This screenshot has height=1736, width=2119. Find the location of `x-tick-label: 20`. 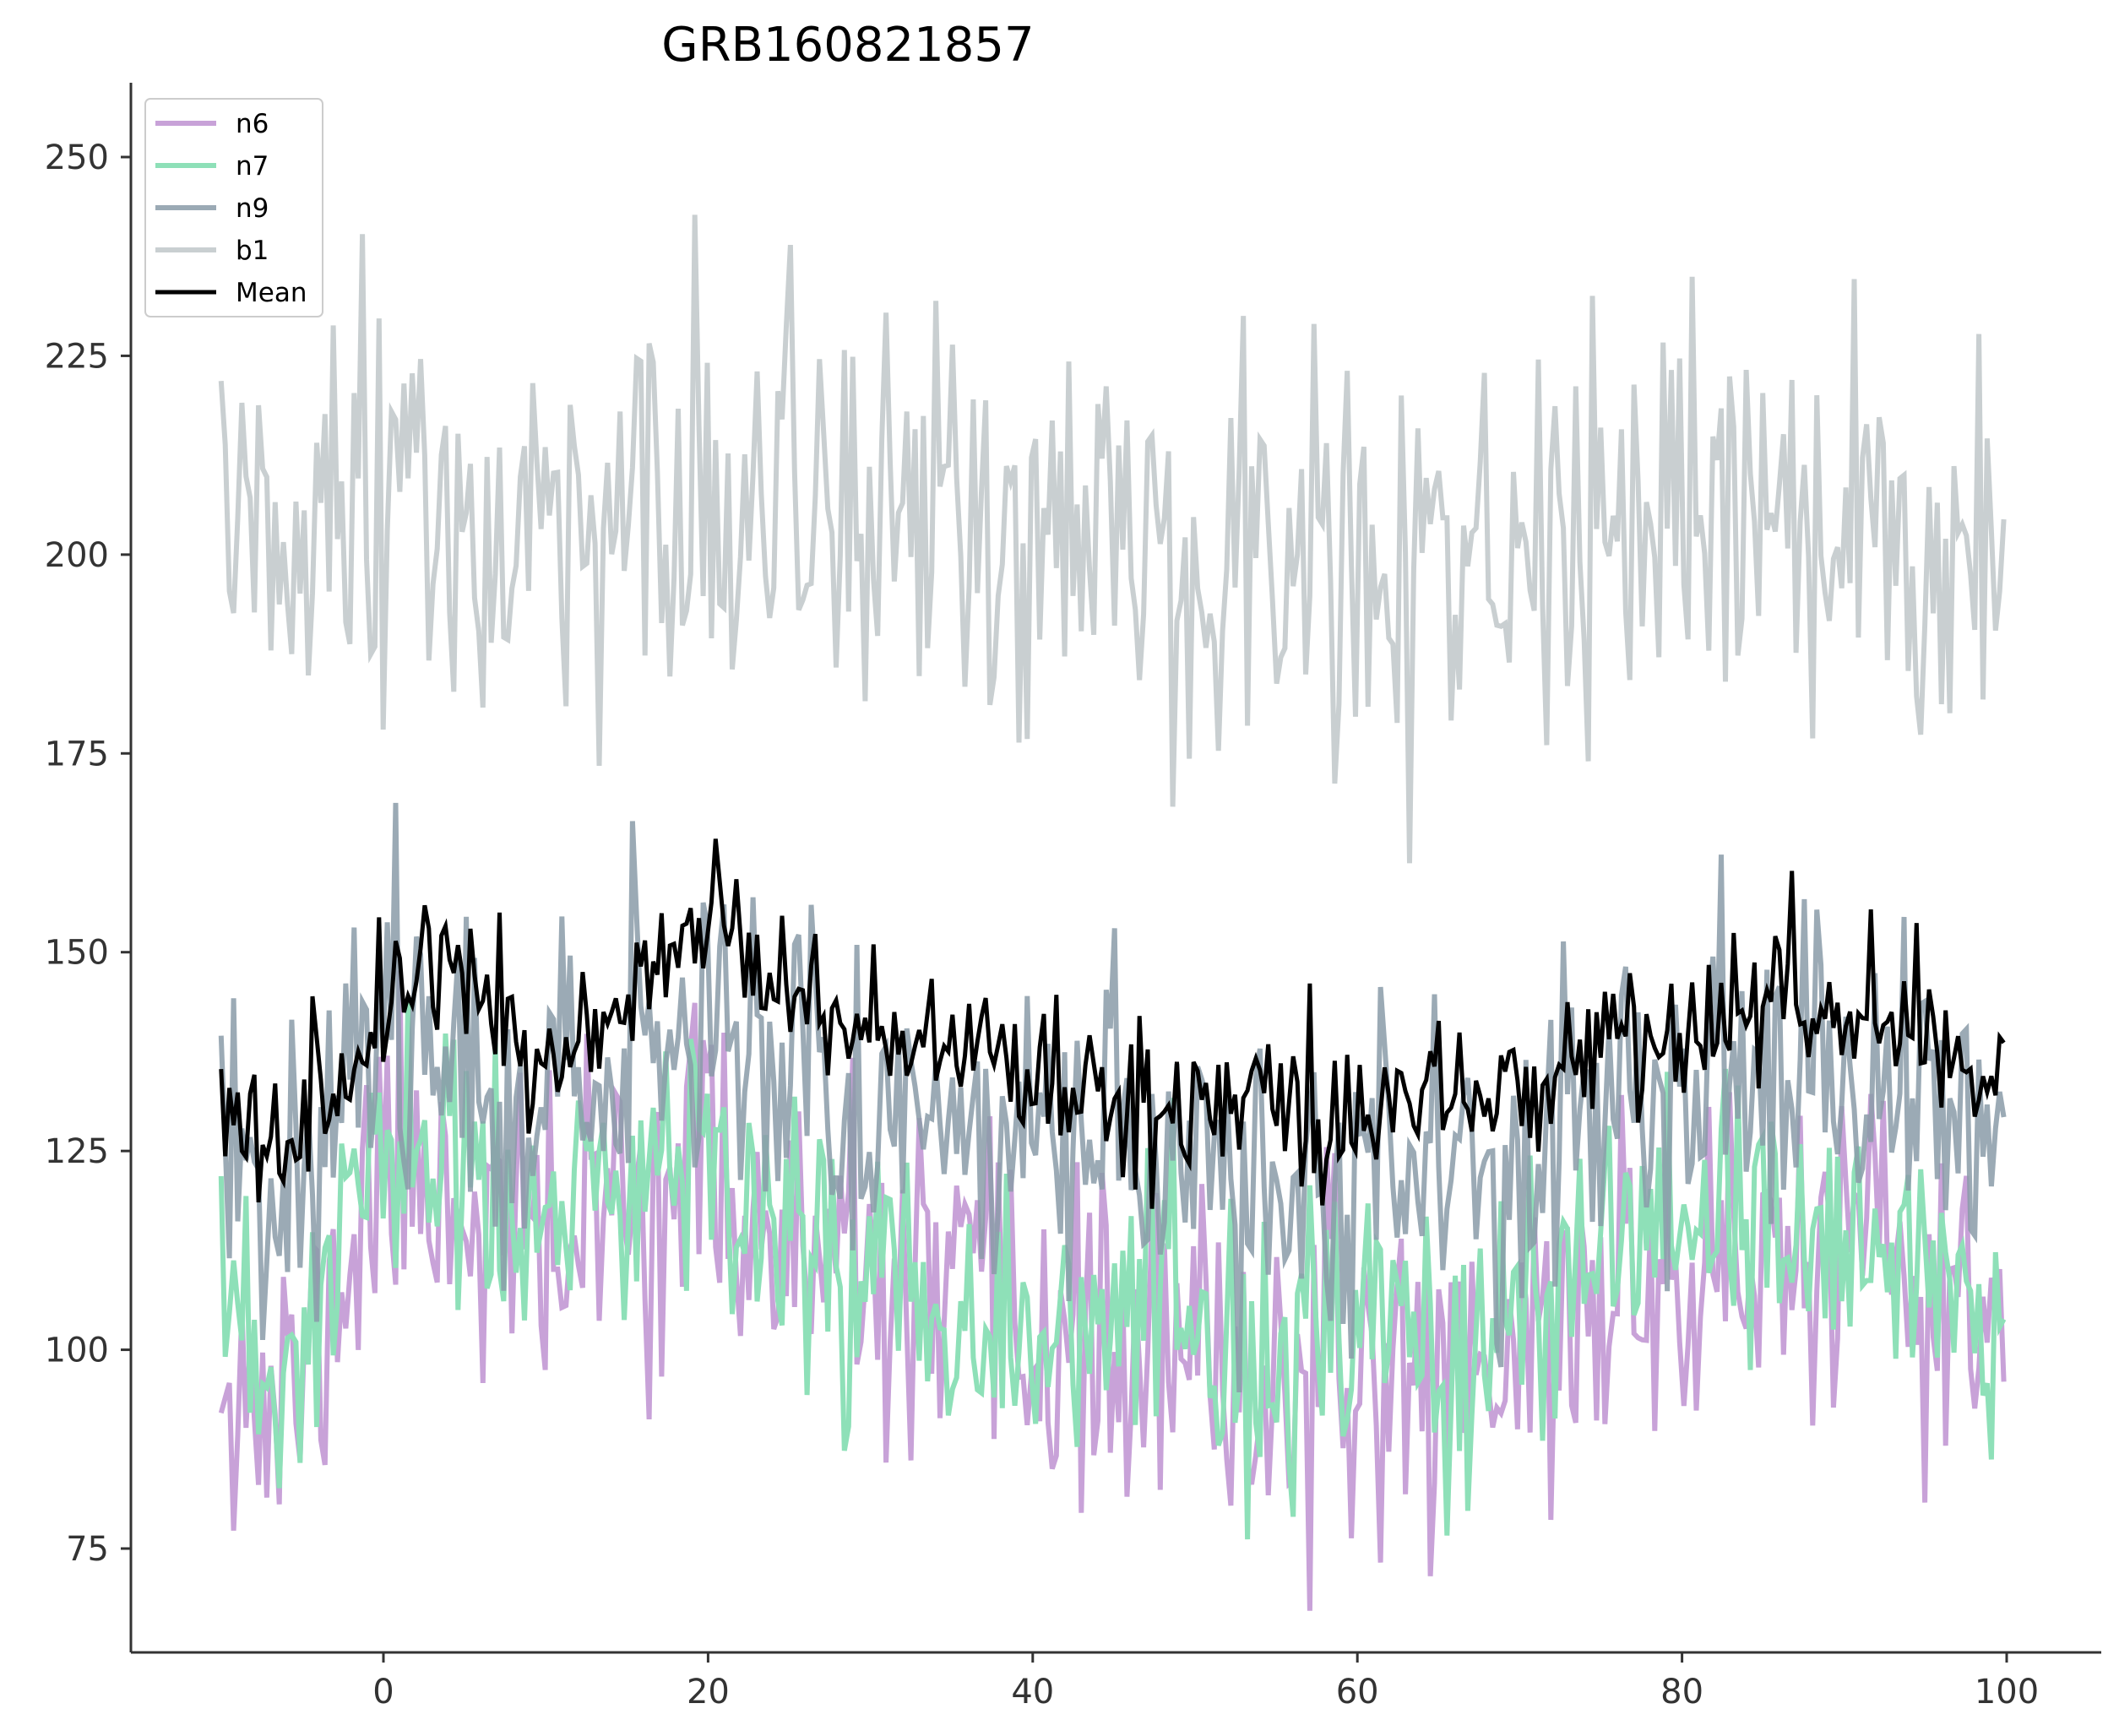

x-tick-label: 20 is located at coordinates (708, 1692).